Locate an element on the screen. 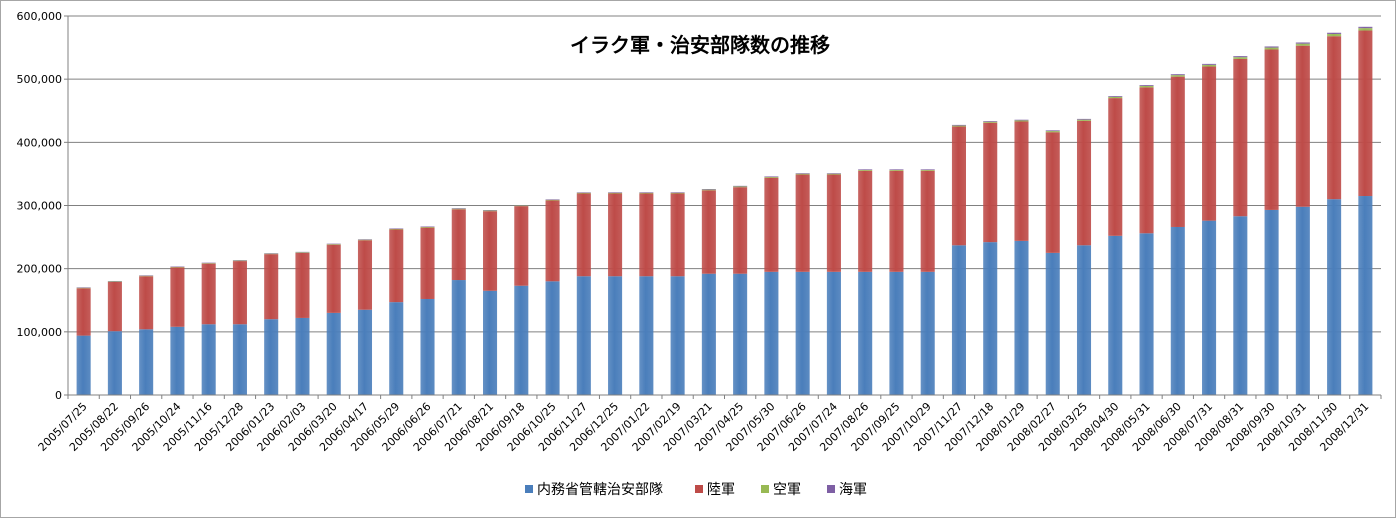 The width and height of the screenshot is (1396, 518). y-tick-label: 200,000 is located at coordinates (40, 269).